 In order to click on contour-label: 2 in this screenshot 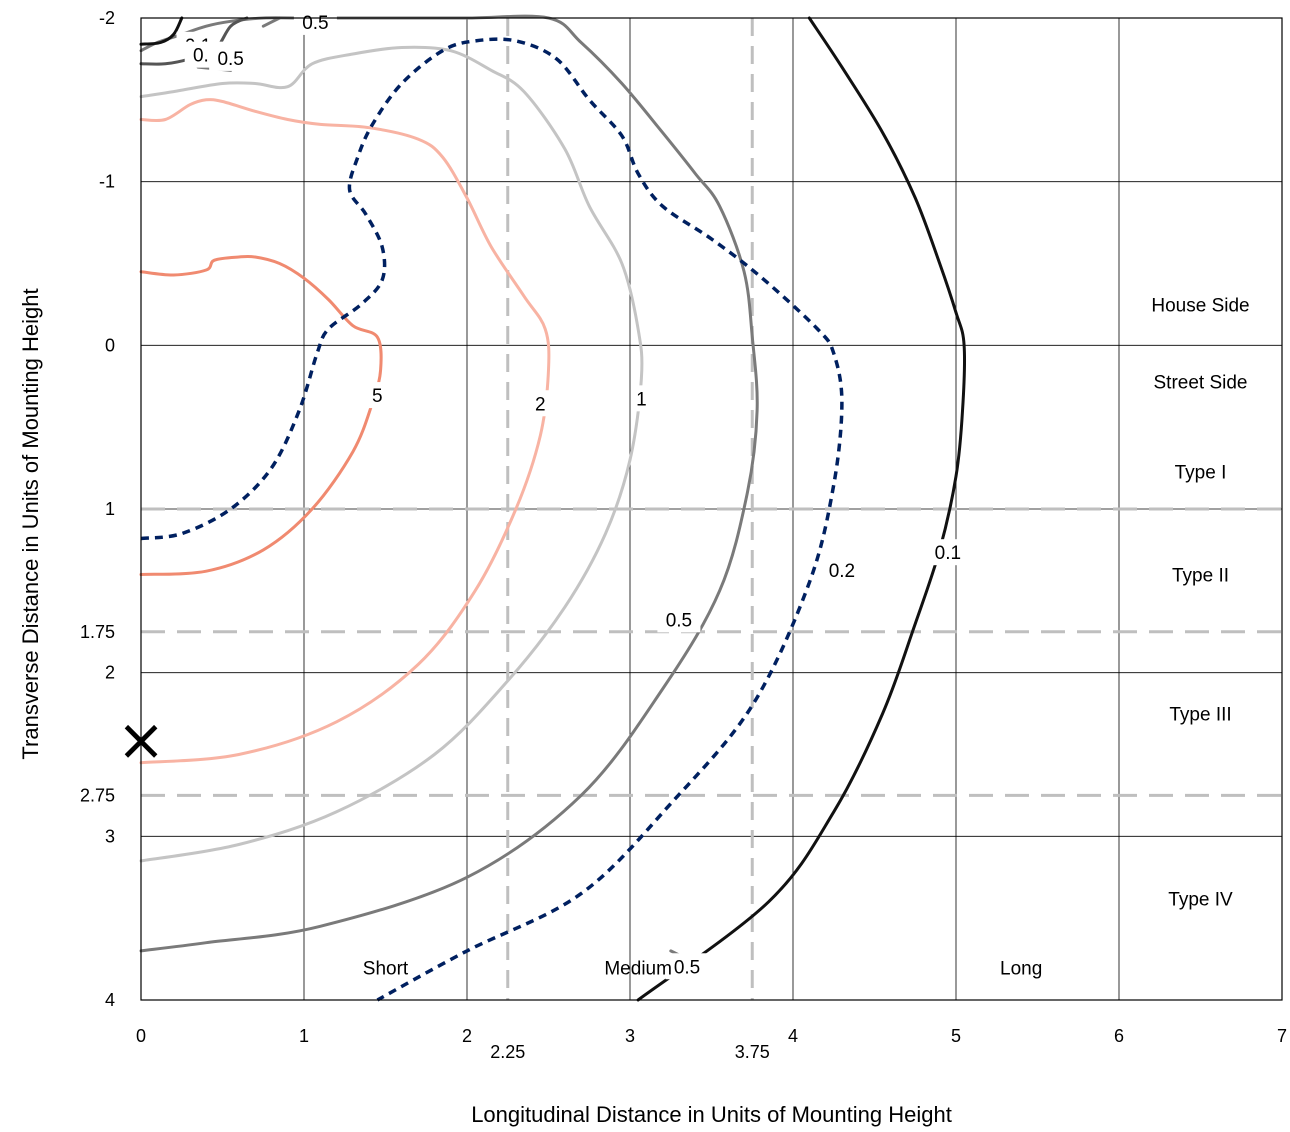, I will do `click(540, 404)`.